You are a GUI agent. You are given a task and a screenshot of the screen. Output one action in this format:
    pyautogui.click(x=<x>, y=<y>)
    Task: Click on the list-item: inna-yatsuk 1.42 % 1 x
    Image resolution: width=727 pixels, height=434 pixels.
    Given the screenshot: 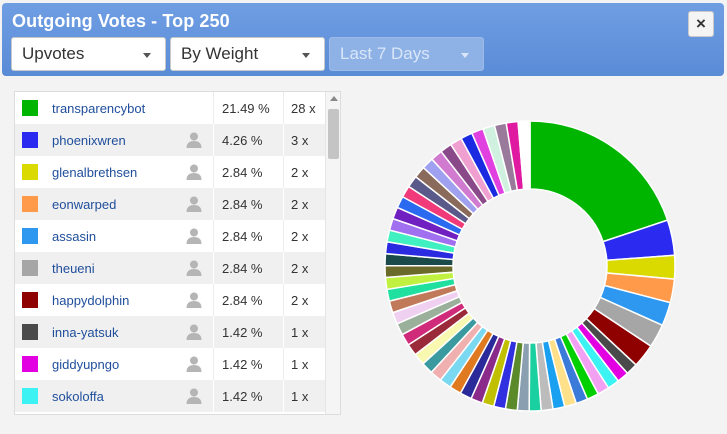 What is the action you would take?
    pyautogui.click(x=170, y=332)
    